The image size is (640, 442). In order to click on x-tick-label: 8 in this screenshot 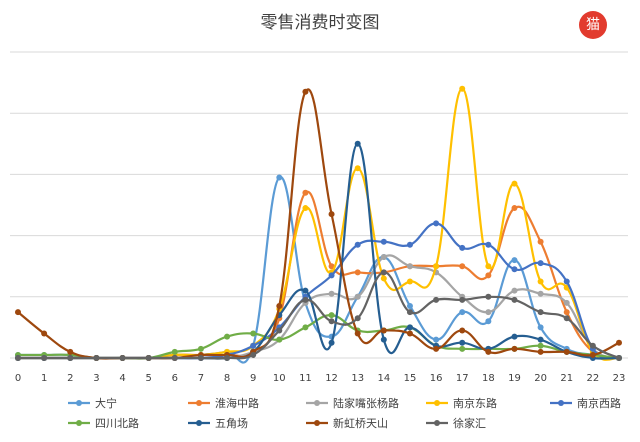, I will do `click(227, 378)`.